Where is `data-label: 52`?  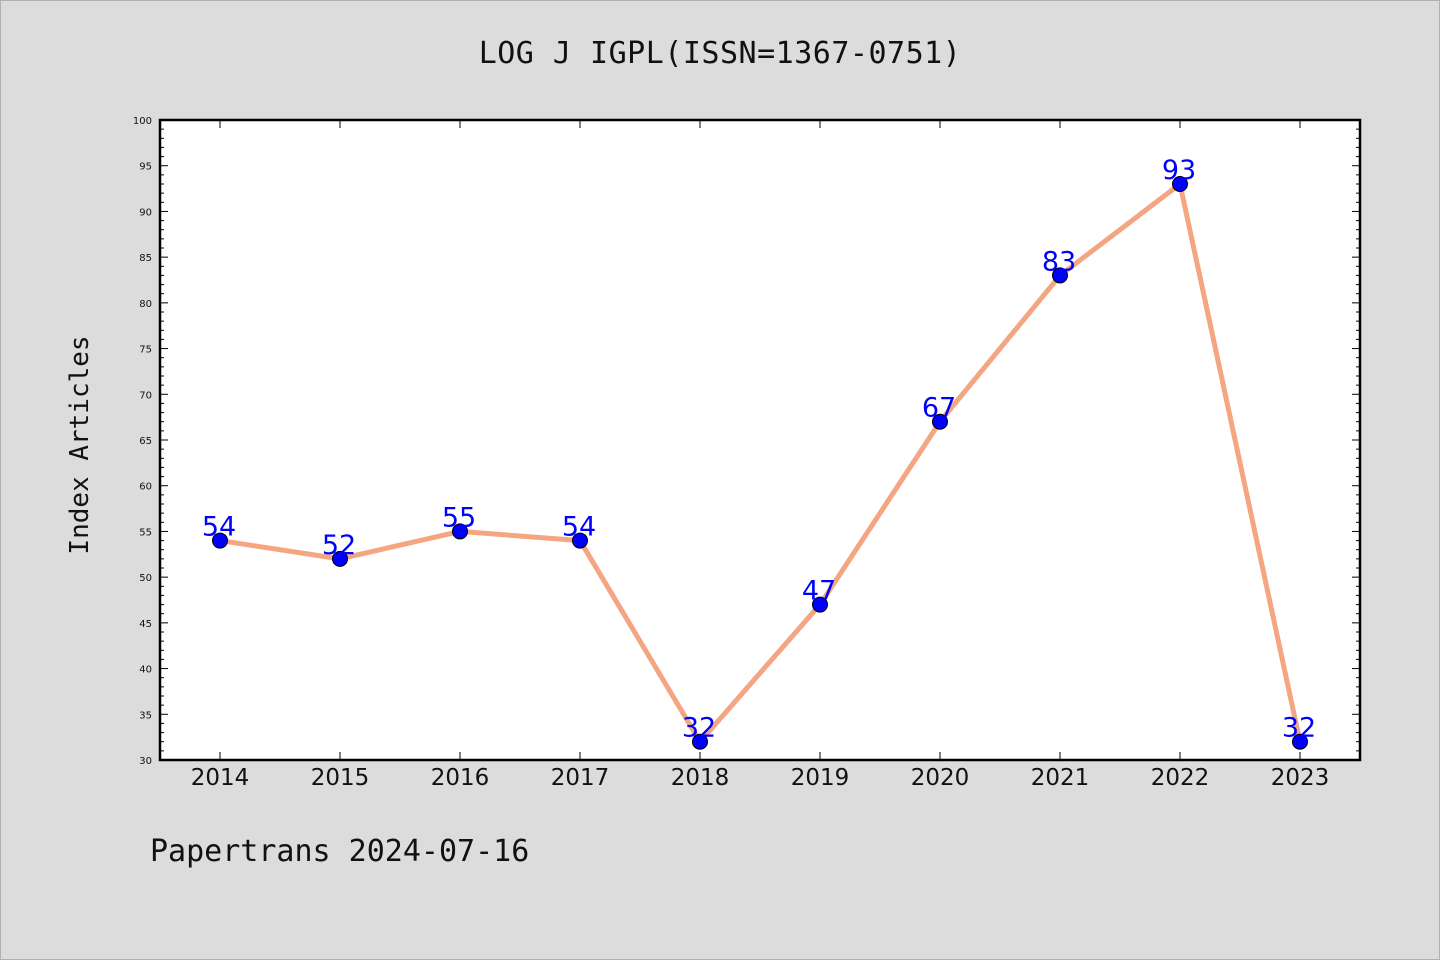
data-label: 52 is located at coordinates (339, 545).